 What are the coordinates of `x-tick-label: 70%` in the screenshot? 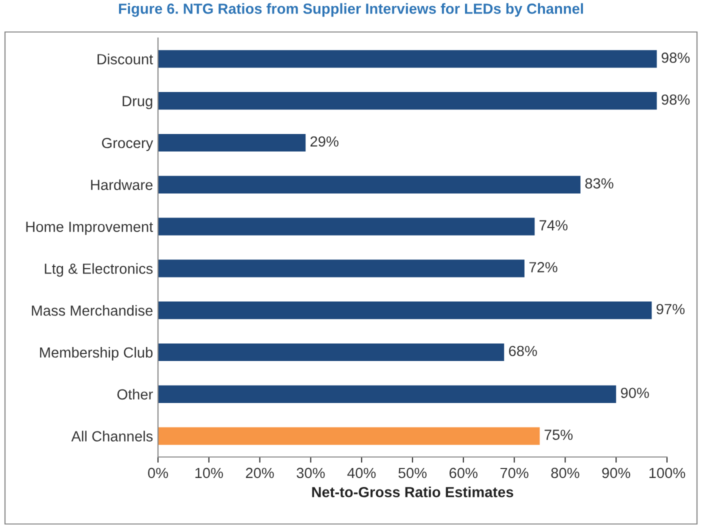 It's located at (514, 473).